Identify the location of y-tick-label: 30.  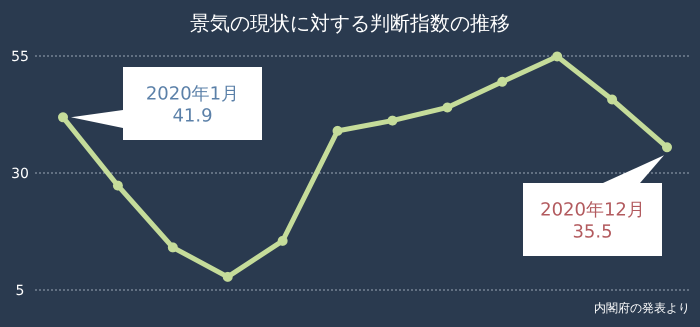
(20, 174).